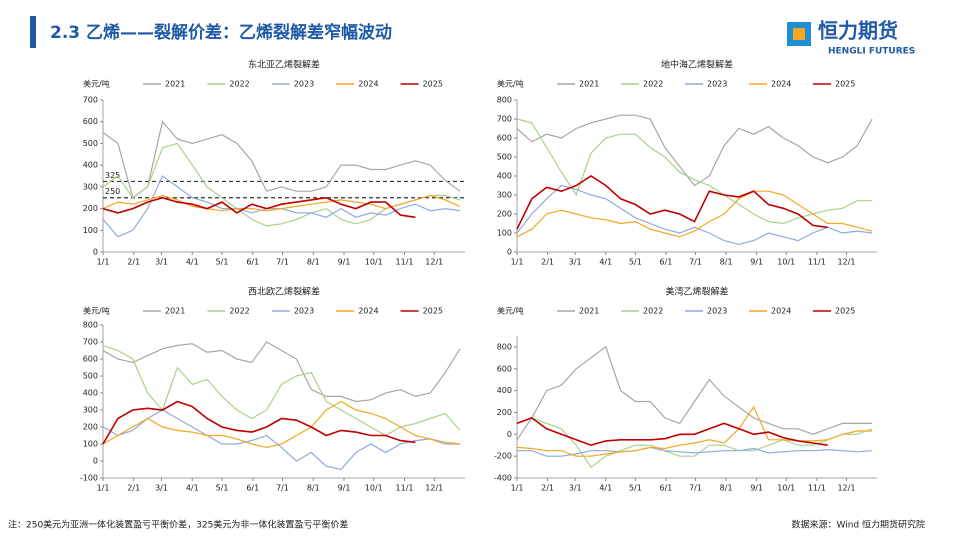 The height and width of the screenshot is (540, 960). Describe the element at coordinates (858, 525) in the screenshot. I see `source-note: 数据来源：Wind 恒力期货研究院` at that location.